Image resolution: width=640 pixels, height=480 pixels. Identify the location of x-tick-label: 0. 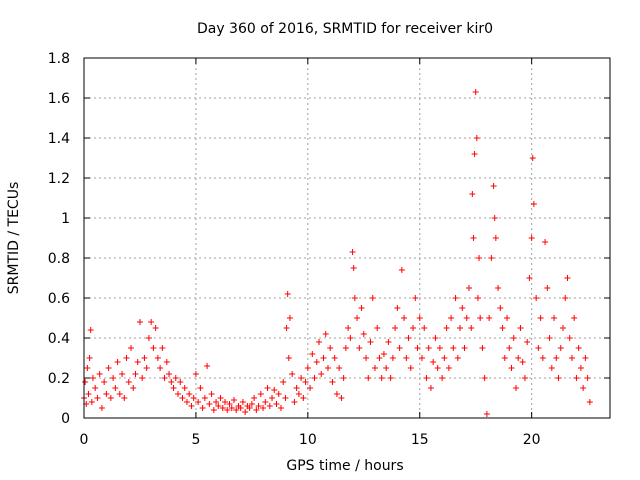
(84, 440).